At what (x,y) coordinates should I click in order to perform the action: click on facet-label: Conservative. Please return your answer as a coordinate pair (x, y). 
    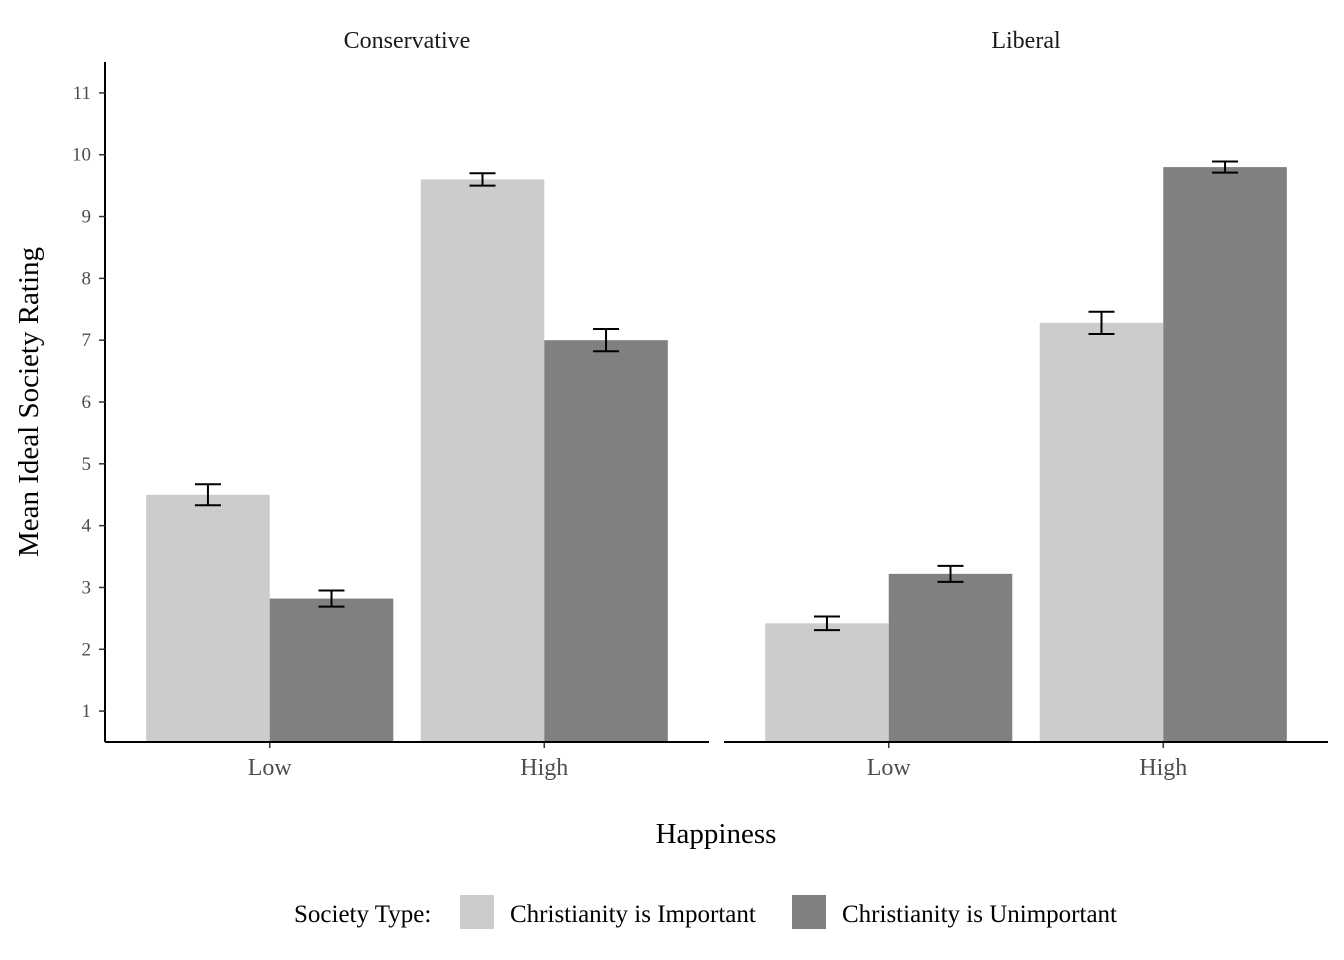
    Looking at the image, I should click on (407, 41).